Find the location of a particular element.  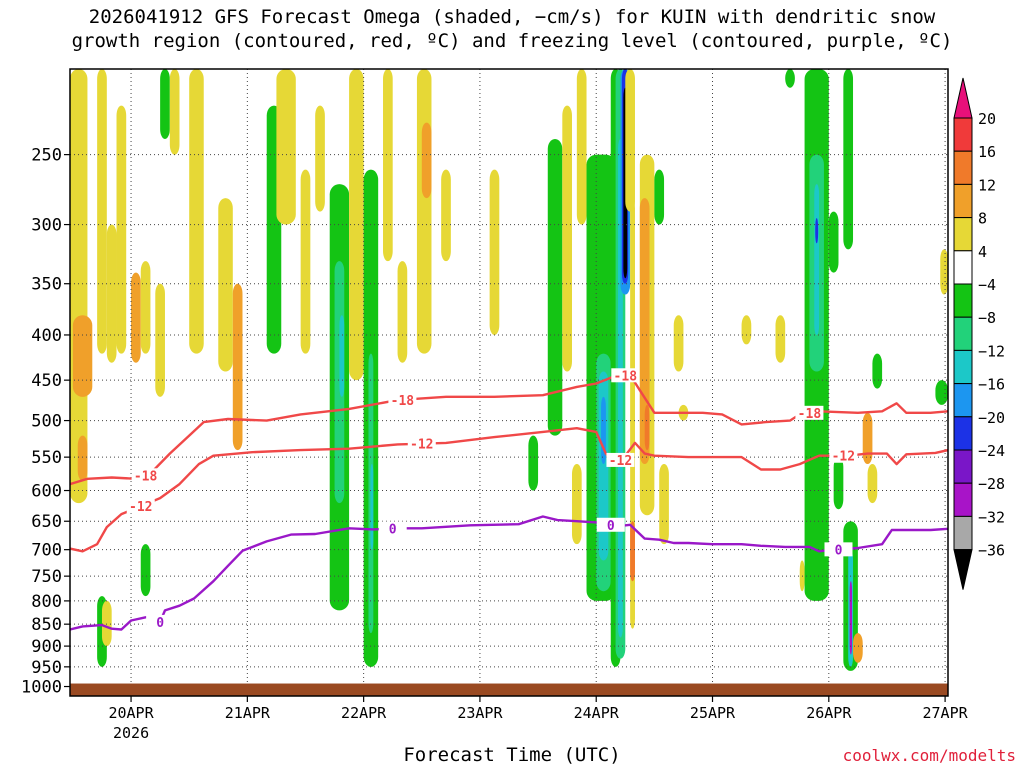

y-tick-label: 900 is located at coordinates (46, 647).